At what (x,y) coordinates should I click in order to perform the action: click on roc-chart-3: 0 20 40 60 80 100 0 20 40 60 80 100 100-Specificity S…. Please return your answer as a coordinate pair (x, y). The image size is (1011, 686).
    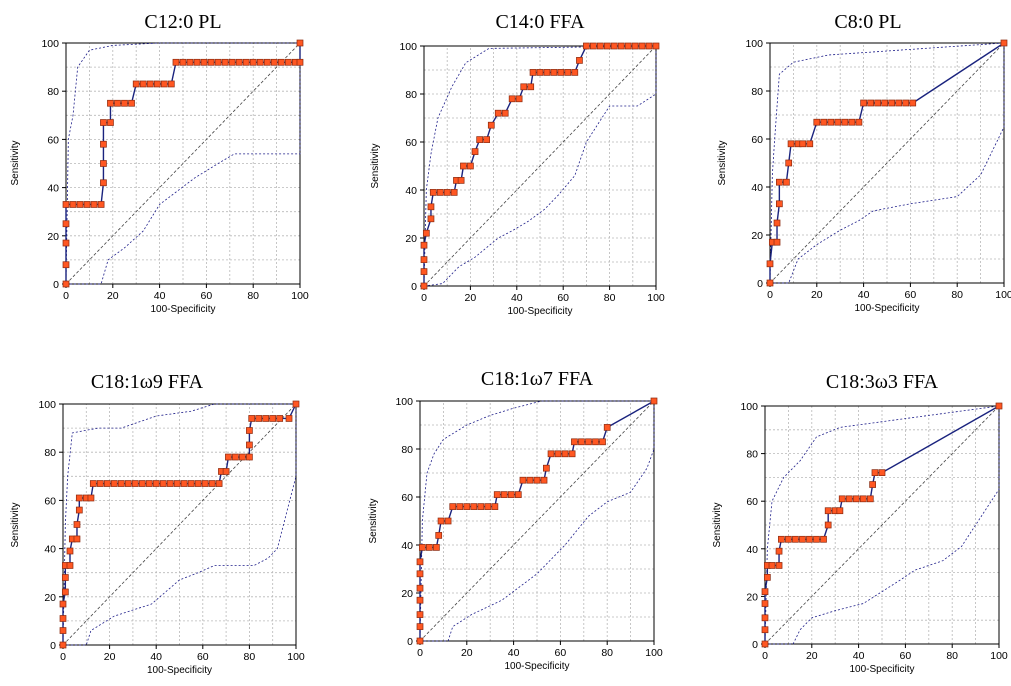
    Looking at the image, I should click on (864, 162).